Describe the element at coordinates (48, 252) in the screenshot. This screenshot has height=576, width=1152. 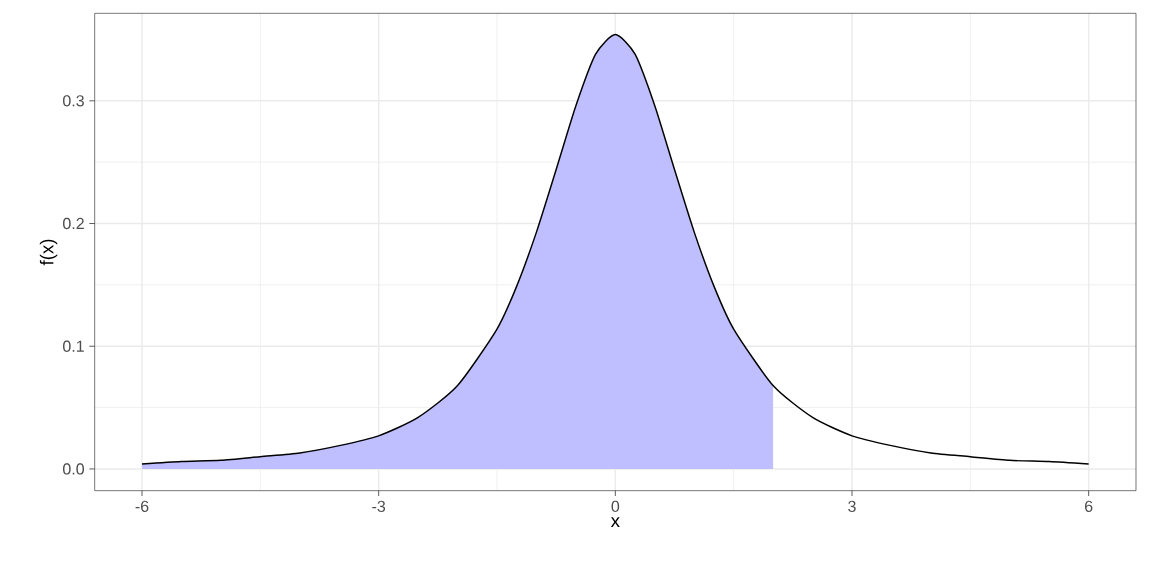
I see `y-axis-title: f(x)` at that location.